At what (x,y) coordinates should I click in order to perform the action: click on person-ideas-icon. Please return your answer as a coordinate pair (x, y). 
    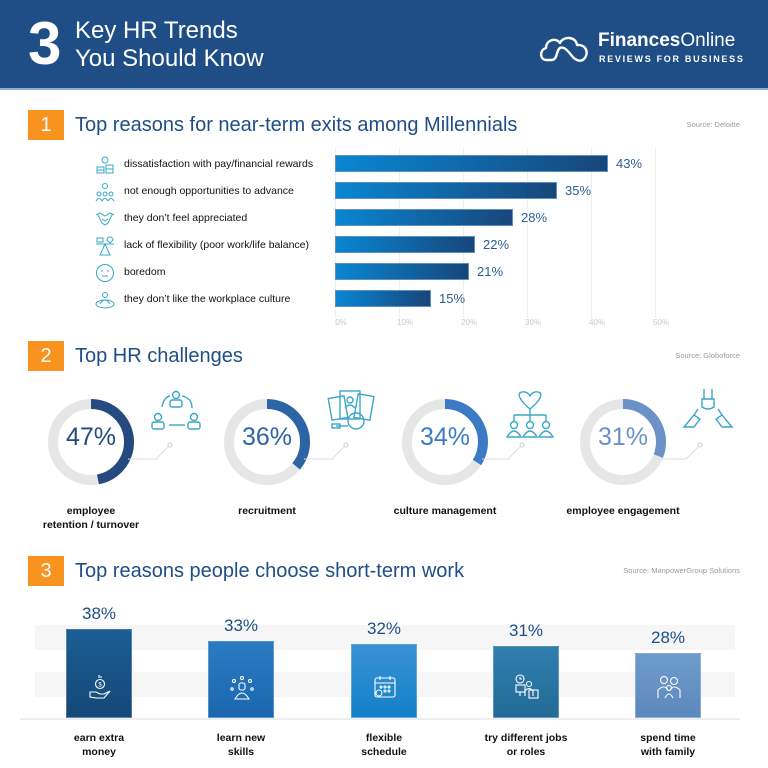
    Looking at the image, I should click on (242, 687).